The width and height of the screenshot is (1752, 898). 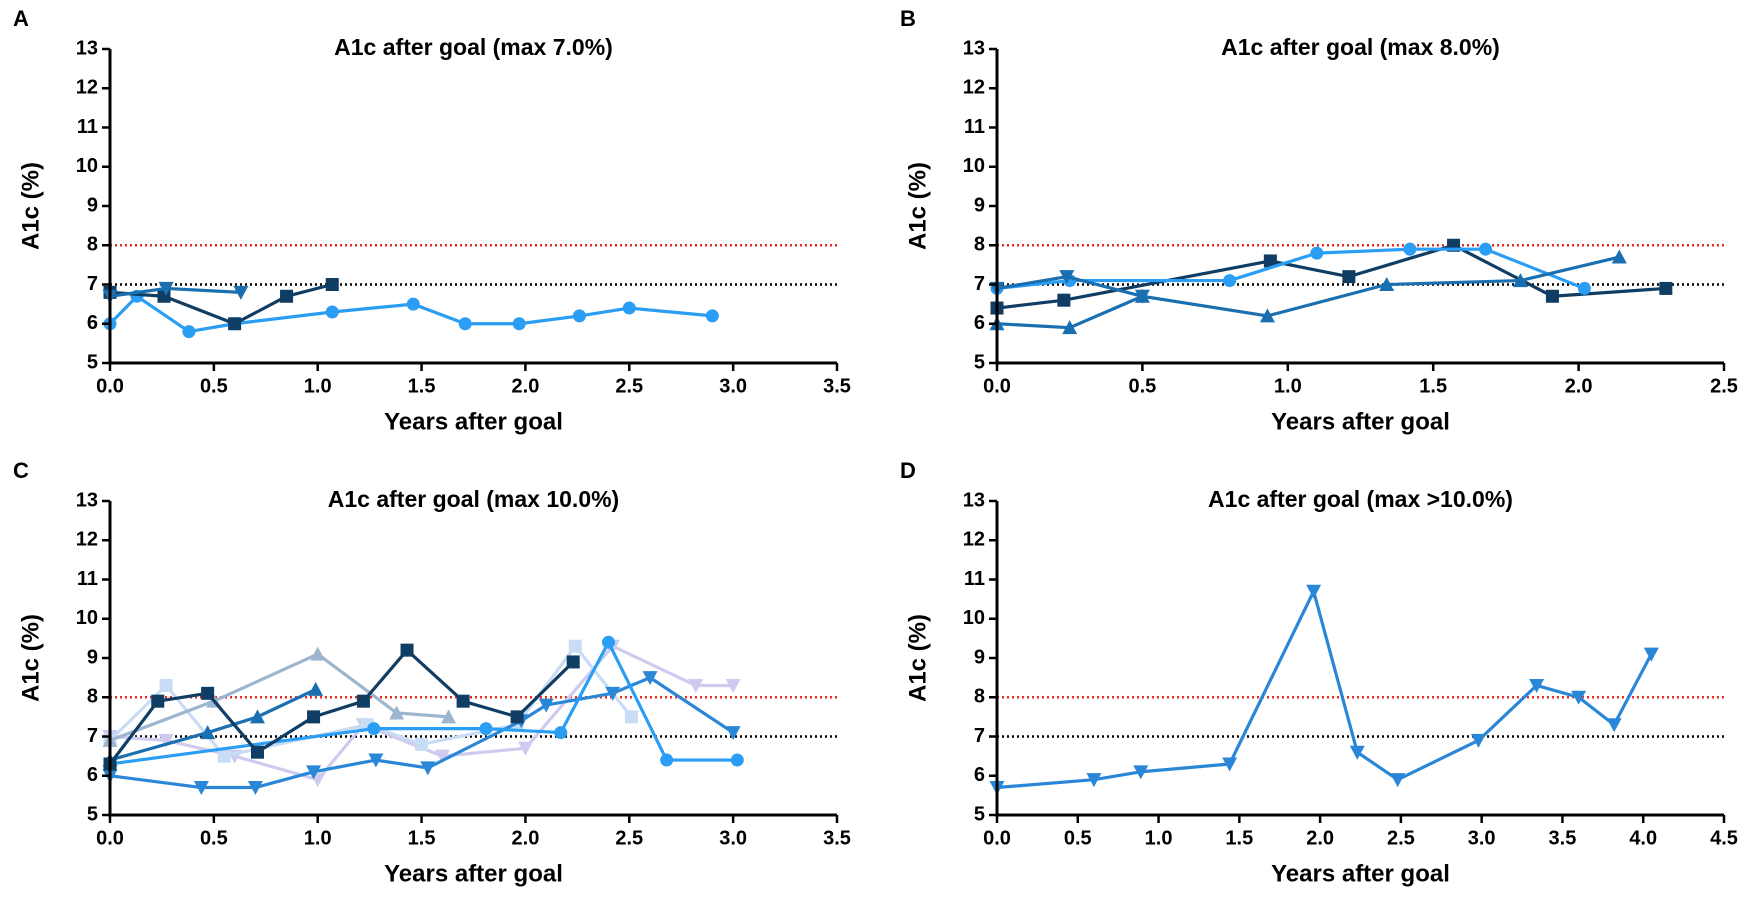 I want to click on chart-title: A1c after goal (max 7.0%), so click(x=473, y=47).